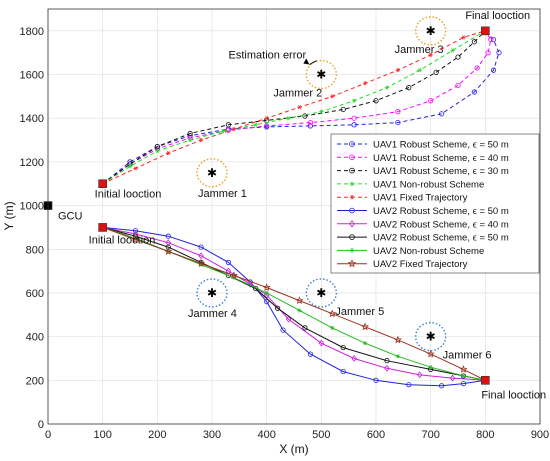 Image resolution: width=550 pixels, height=461 pixels. What do you see at coordinates (35, 381) in the screenshot?
I see `y-tick-label: 200` at bounding box center [35, 381].